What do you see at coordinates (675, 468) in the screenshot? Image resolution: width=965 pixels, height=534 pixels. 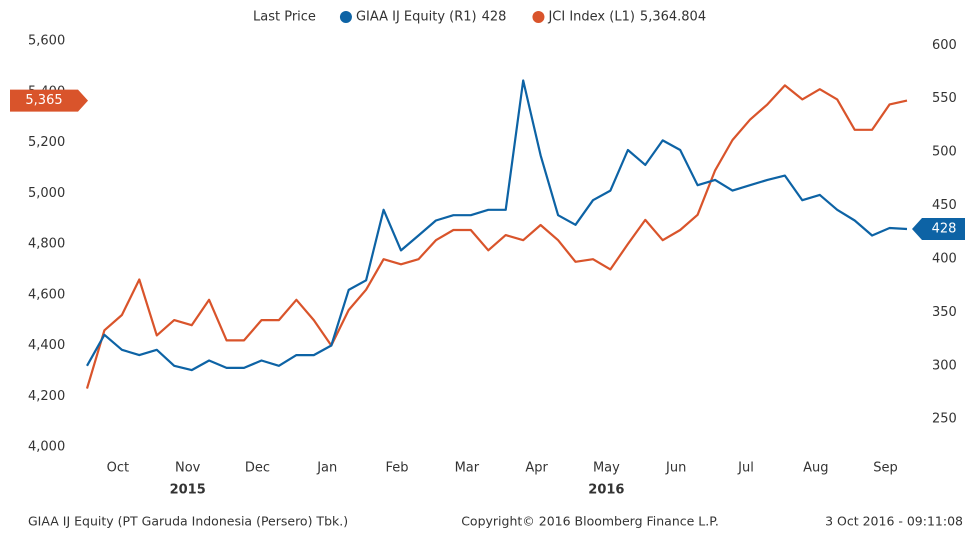 I see `x-tick-label: Jun` at bounding box center [675, 468].